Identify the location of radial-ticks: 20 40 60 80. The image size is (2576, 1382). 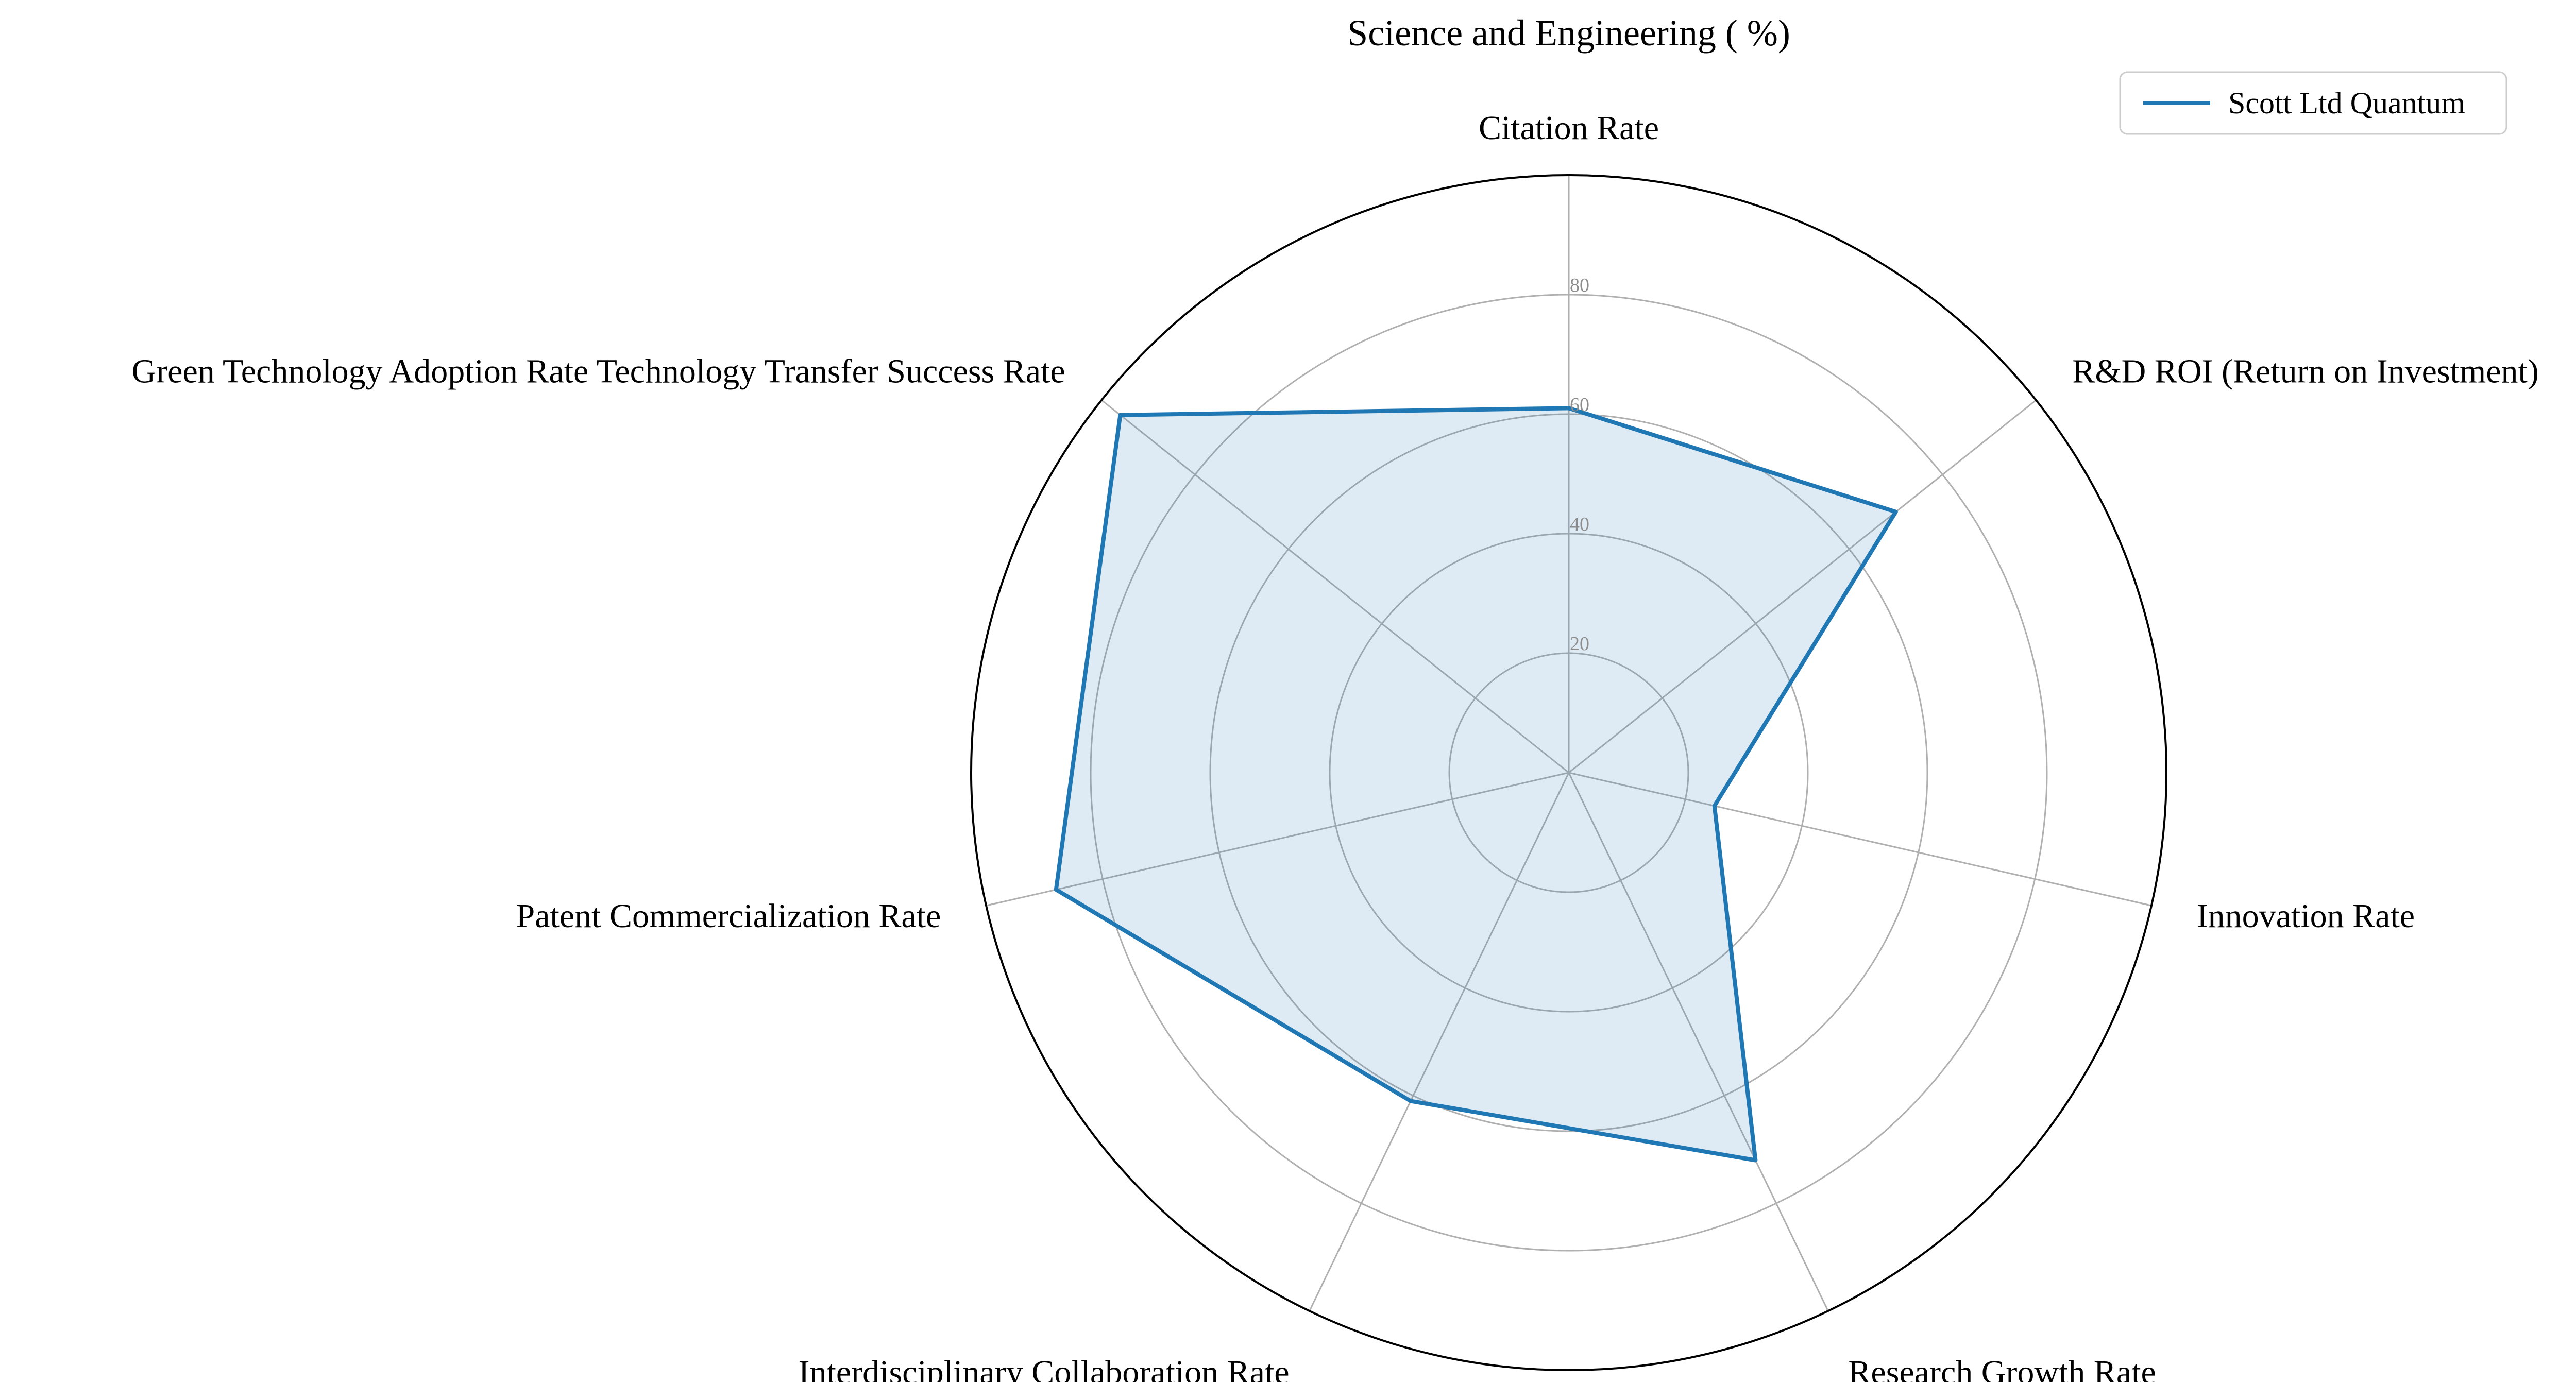
(1579, 465).